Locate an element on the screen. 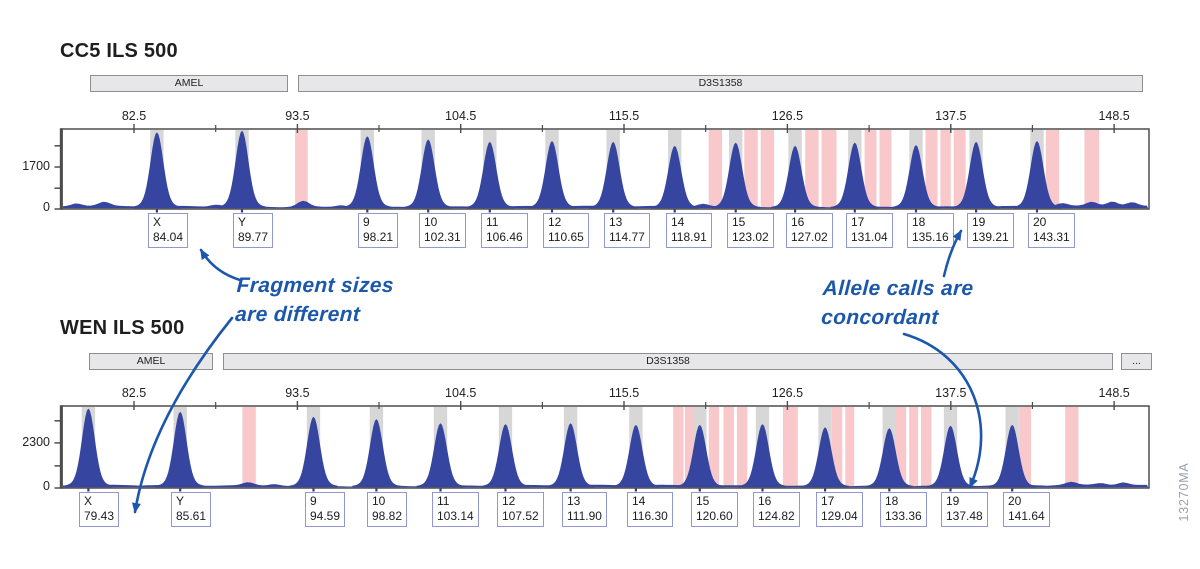 Image resolution: width=1200 pixels, height=569 pixels. allele-box-12: 12 110.65 is located at coordinates (566, 230).